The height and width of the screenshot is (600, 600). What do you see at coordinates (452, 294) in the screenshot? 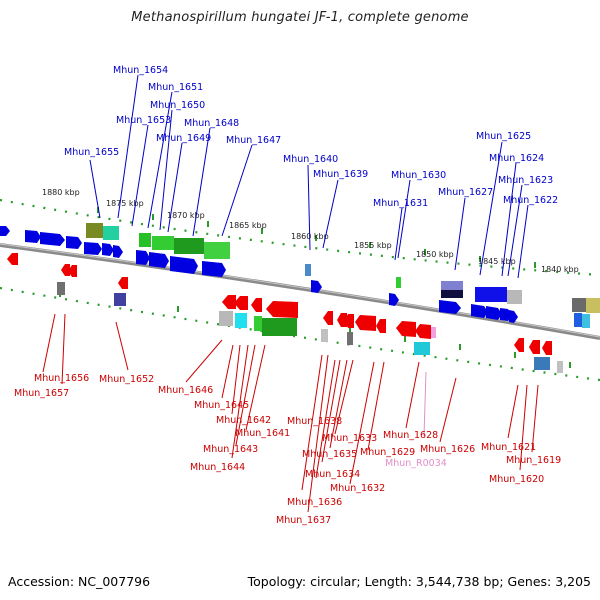
I see `gene-box-navy` at bounding box center [452, 294].